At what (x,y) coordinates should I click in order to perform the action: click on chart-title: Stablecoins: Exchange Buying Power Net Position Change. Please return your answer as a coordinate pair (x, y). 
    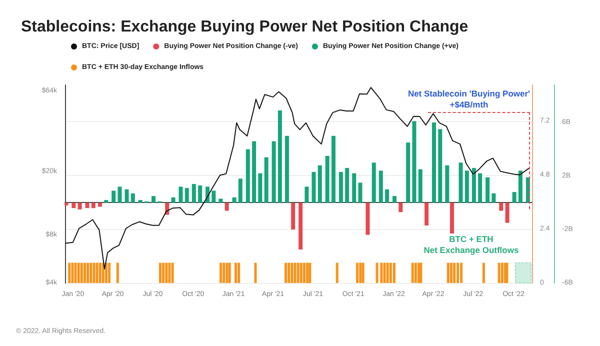
    Looking at the image, I should click on (244, 27).